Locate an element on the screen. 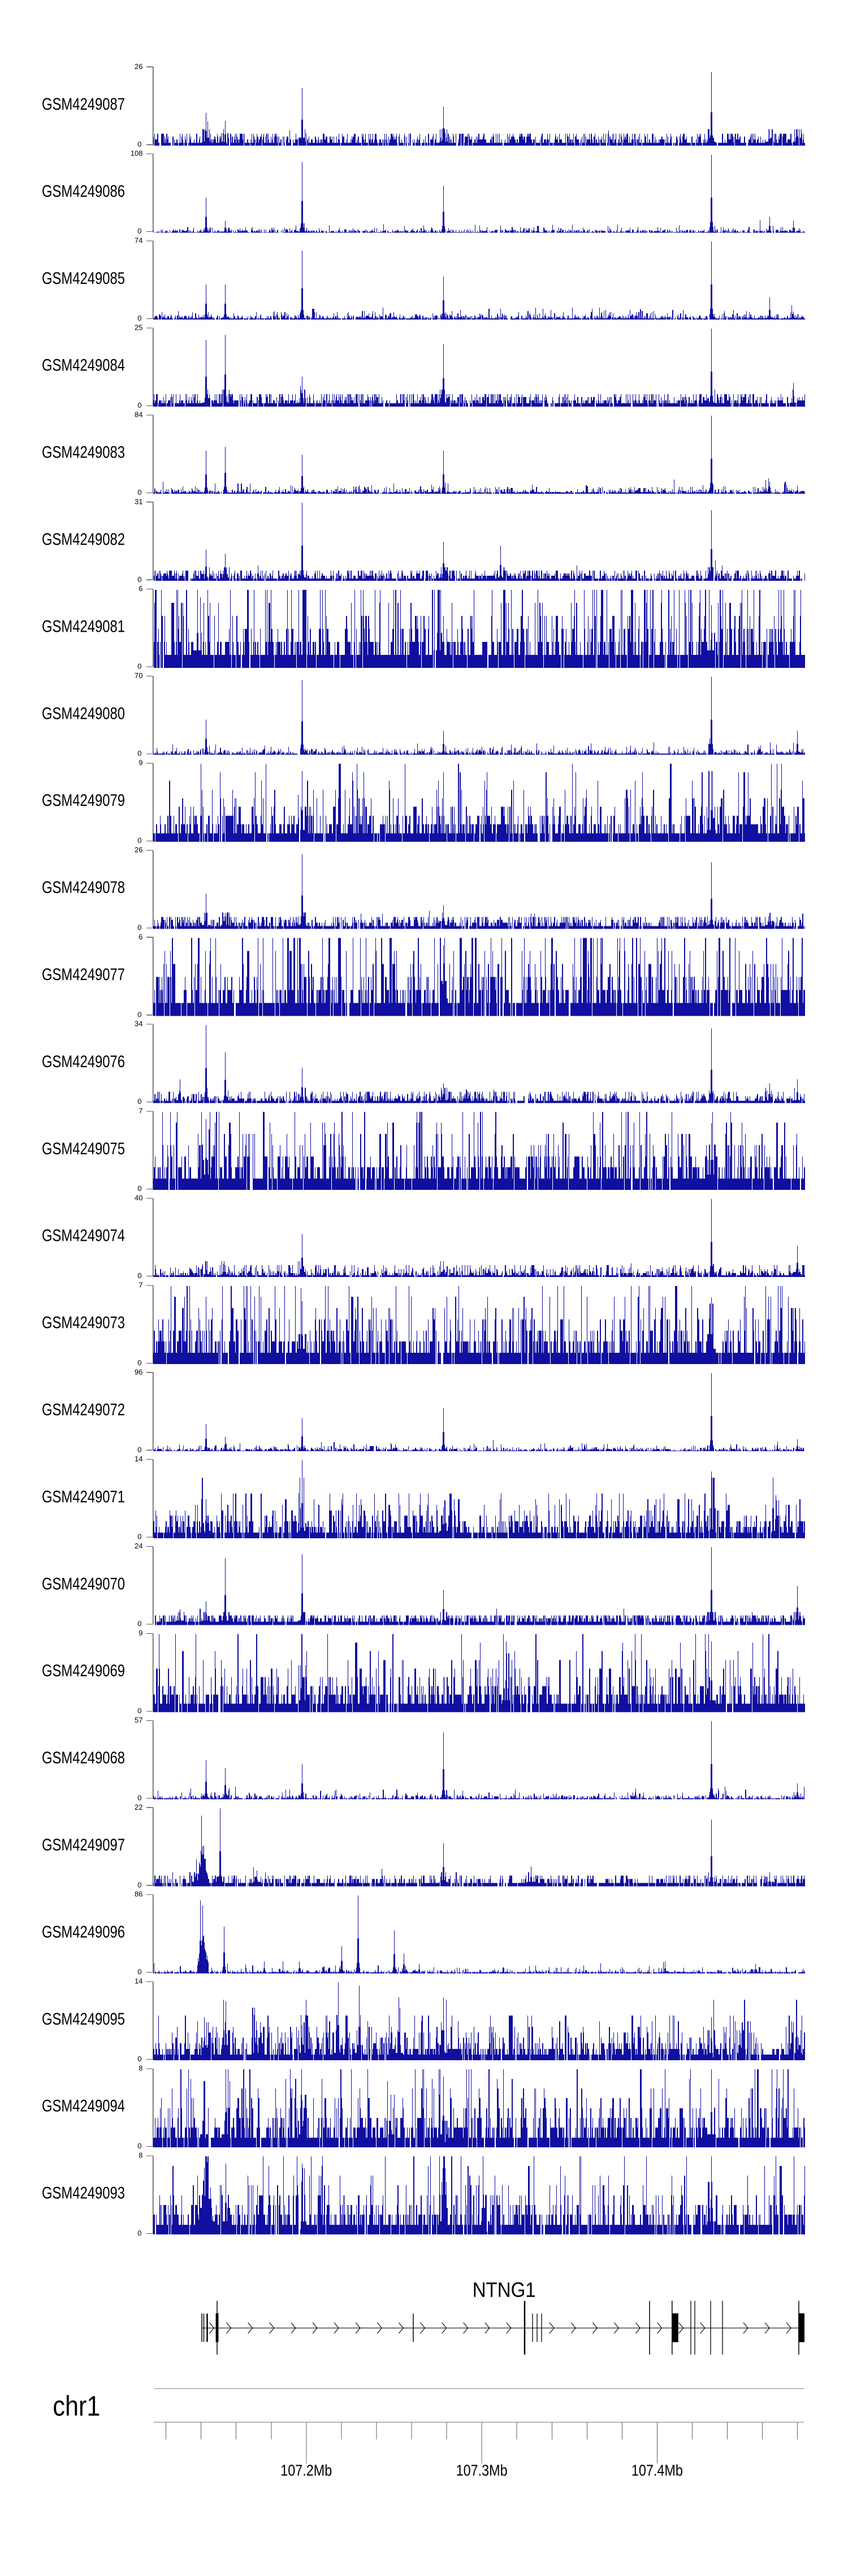 The width and height of the screenshot is (848, 2576). svg-text: 57 is located at coordinates (138, 1720).